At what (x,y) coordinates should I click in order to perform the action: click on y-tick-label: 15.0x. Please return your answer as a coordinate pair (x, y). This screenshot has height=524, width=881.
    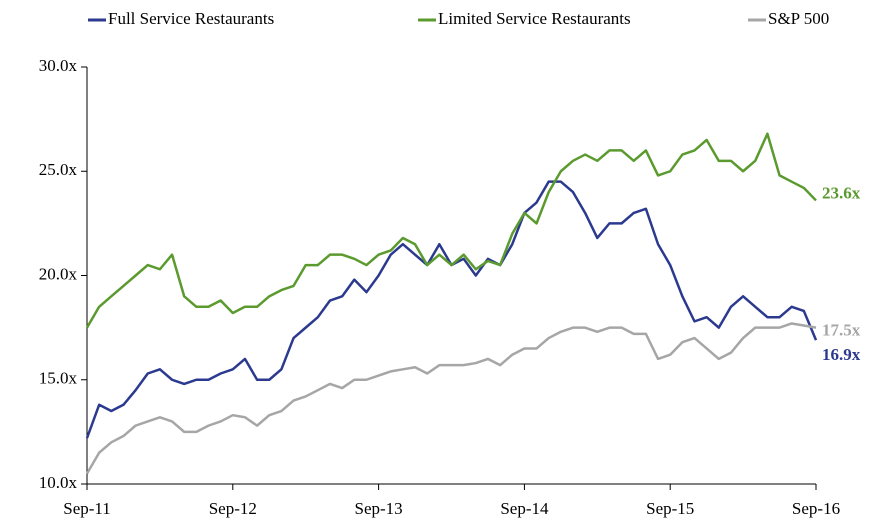
    Looking at the image, I should click on (58, 378).